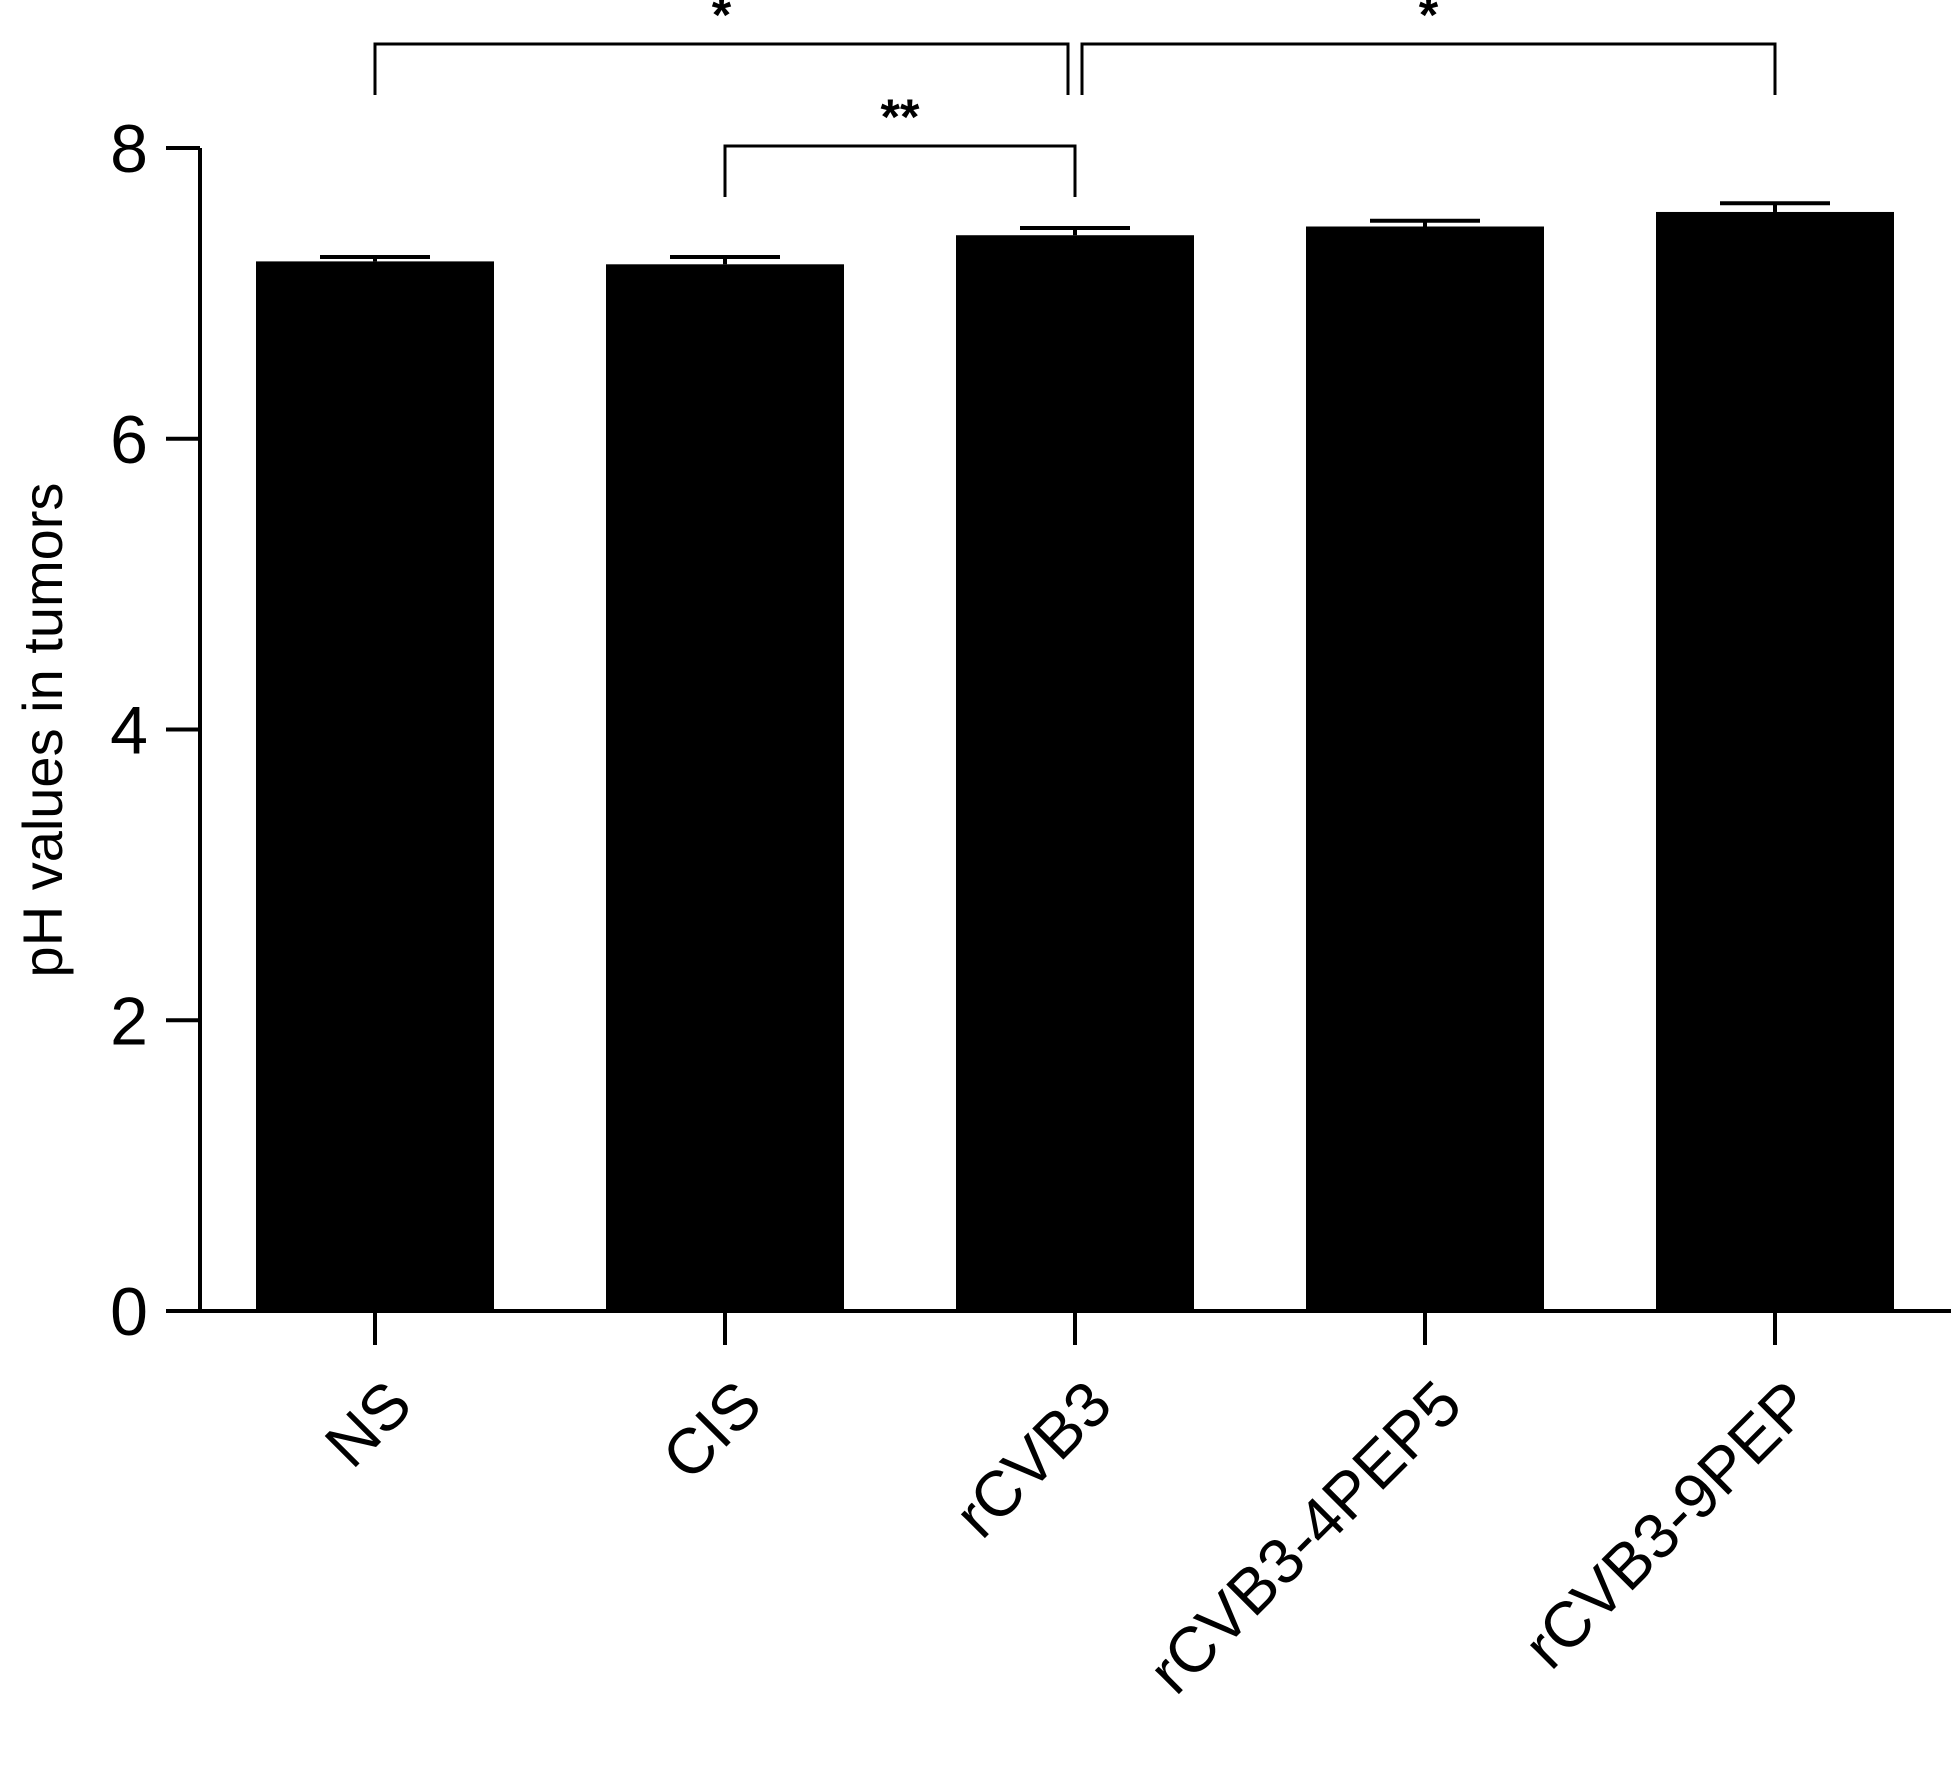 This screenshot has width=1951, height=1771. What do you see at coordinates (129, 1312) in the screenshot?
I see `y-tick-label: 0` at bounding box center [129, 1312].